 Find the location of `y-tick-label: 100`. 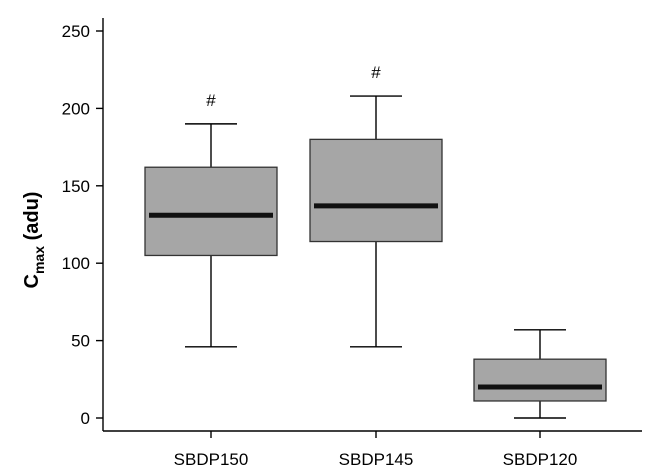

y-tick-label: 100 is located at coordinates (76, 263).